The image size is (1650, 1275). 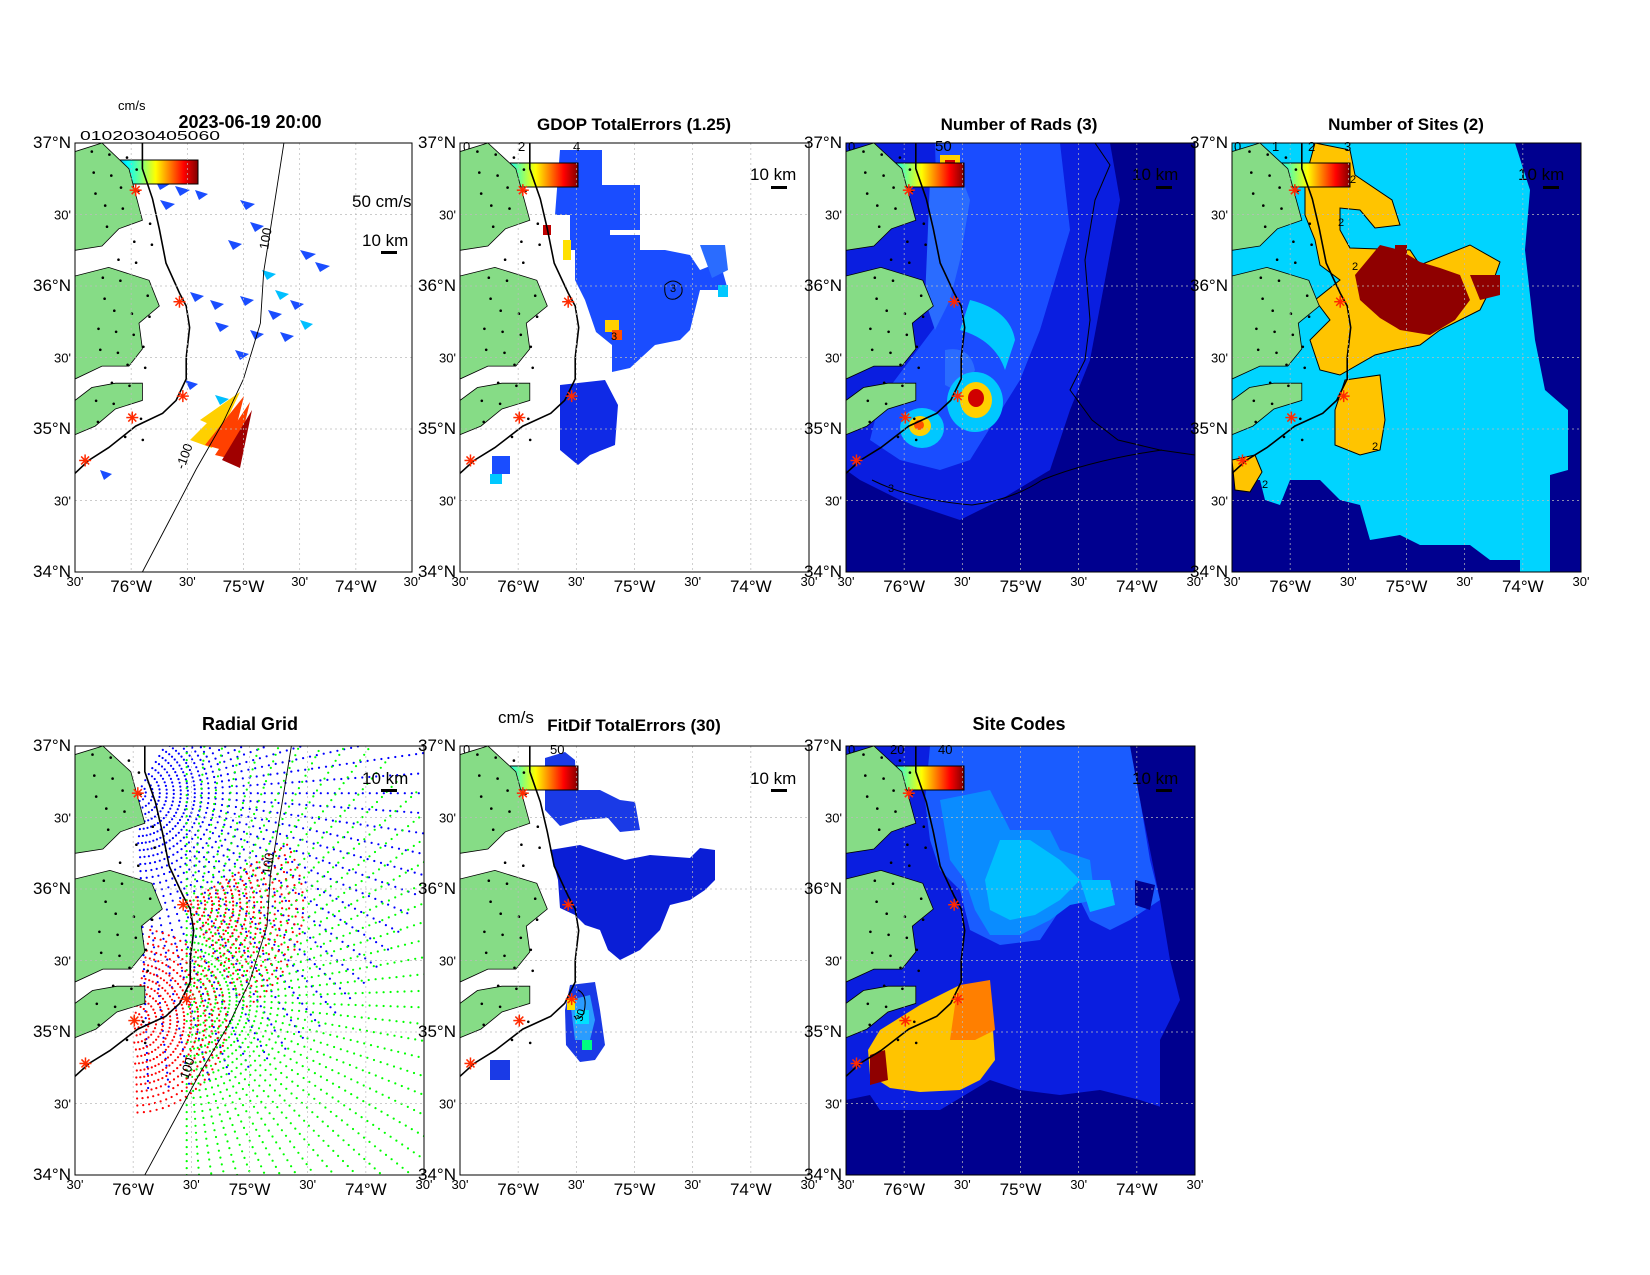 I want to click on contour-label: 3, so click(x=614, y=337).